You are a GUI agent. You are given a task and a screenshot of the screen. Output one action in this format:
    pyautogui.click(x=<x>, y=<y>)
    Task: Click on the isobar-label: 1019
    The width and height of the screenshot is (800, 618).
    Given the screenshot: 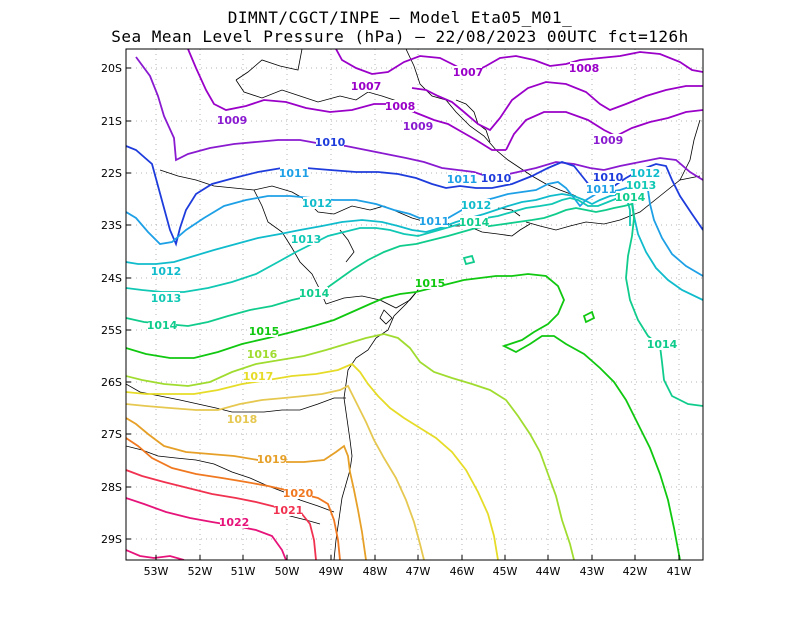 What is the action you would take?
    pyautogui.click(x=272, y=459)
    